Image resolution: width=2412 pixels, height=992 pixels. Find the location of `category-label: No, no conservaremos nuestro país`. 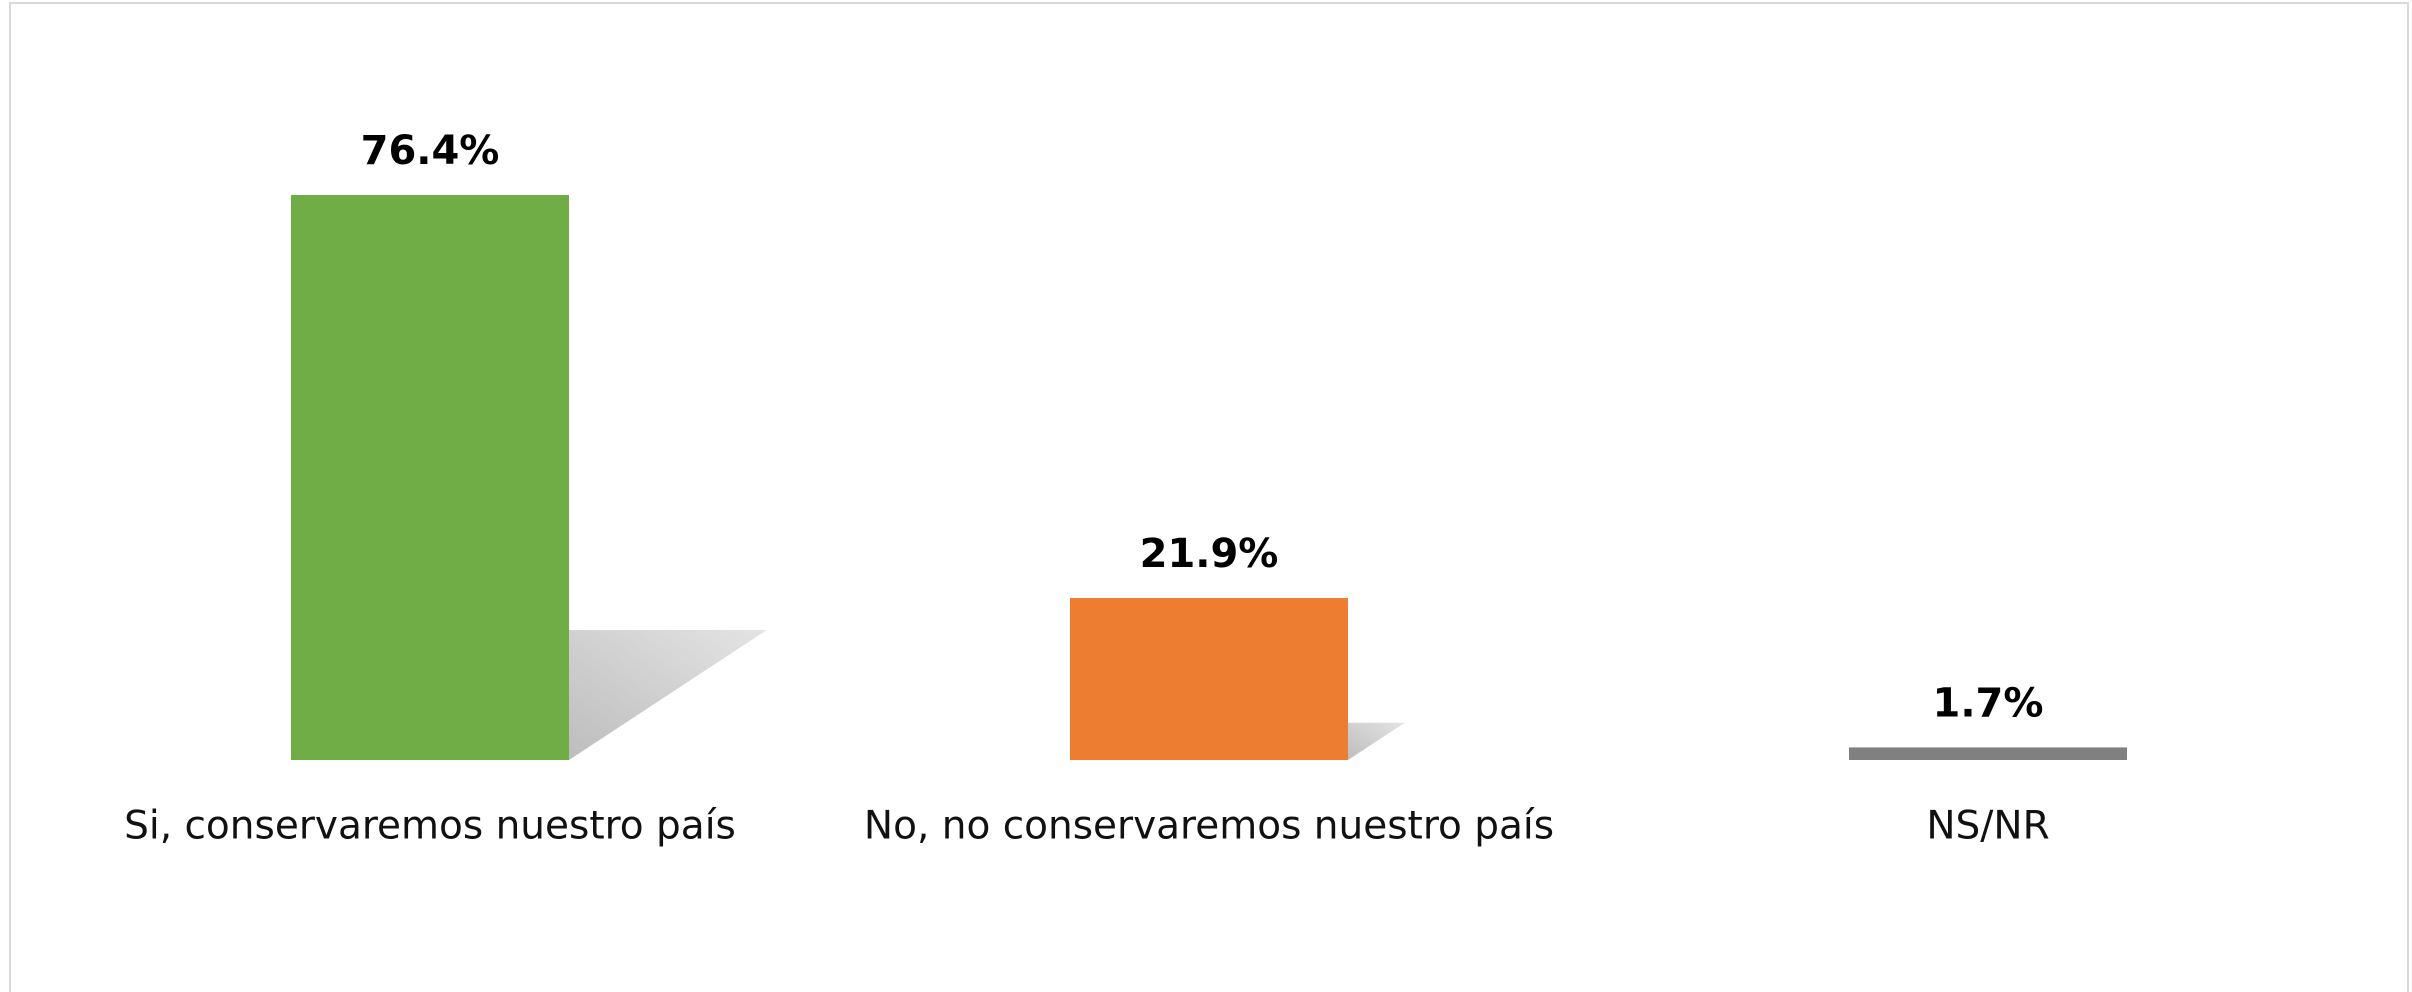

category-label: No, no conservaremos nuestro país is located at coordinates (1209, 826).